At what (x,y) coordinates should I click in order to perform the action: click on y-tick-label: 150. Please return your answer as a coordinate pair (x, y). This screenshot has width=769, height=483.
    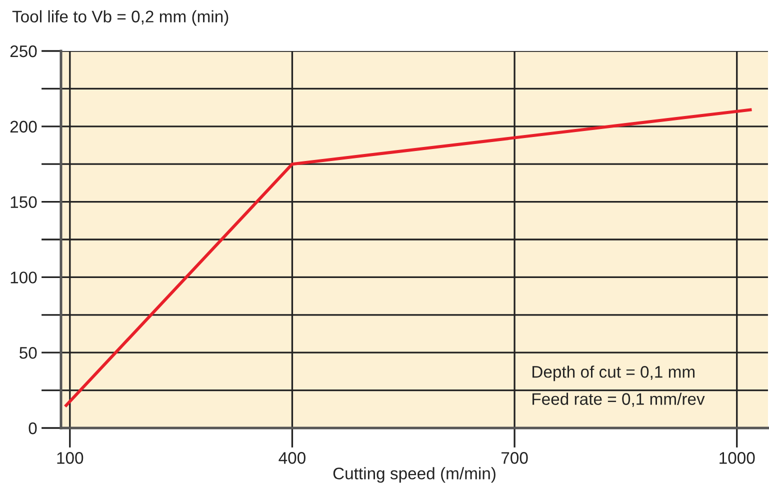
    Looking at the image, I should click on (23, 202).